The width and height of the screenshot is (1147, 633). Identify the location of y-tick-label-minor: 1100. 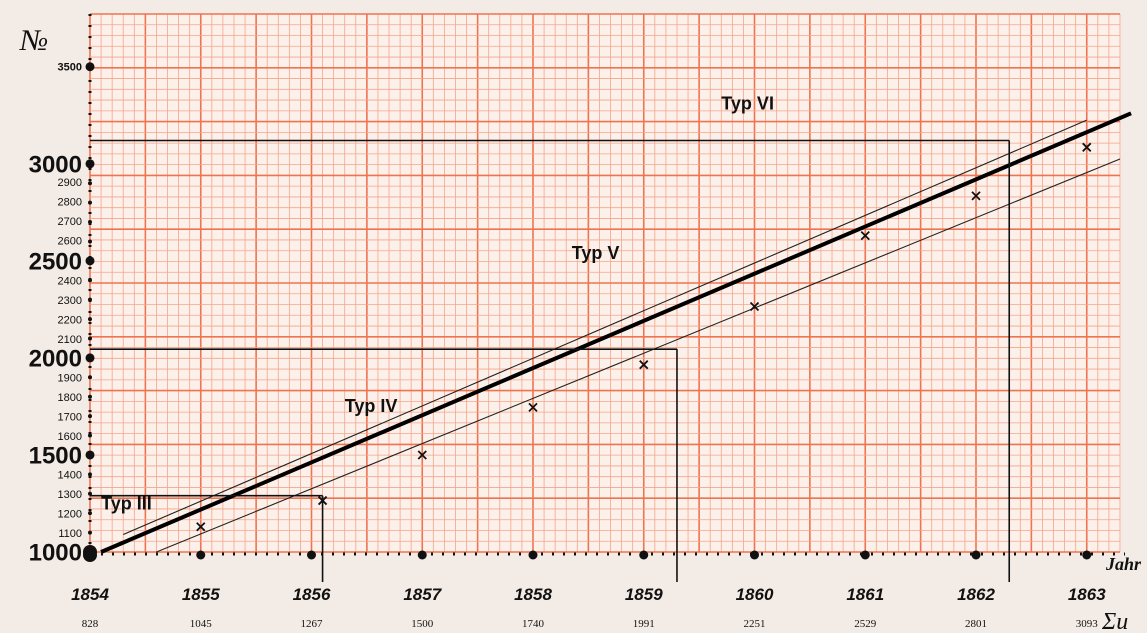
(70, 534).